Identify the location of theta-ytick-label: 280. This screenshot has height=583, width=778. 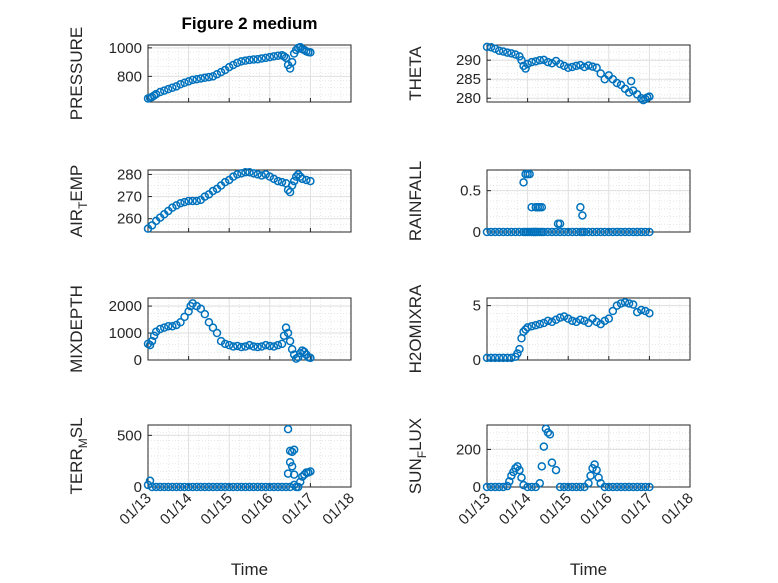
(468, 98).